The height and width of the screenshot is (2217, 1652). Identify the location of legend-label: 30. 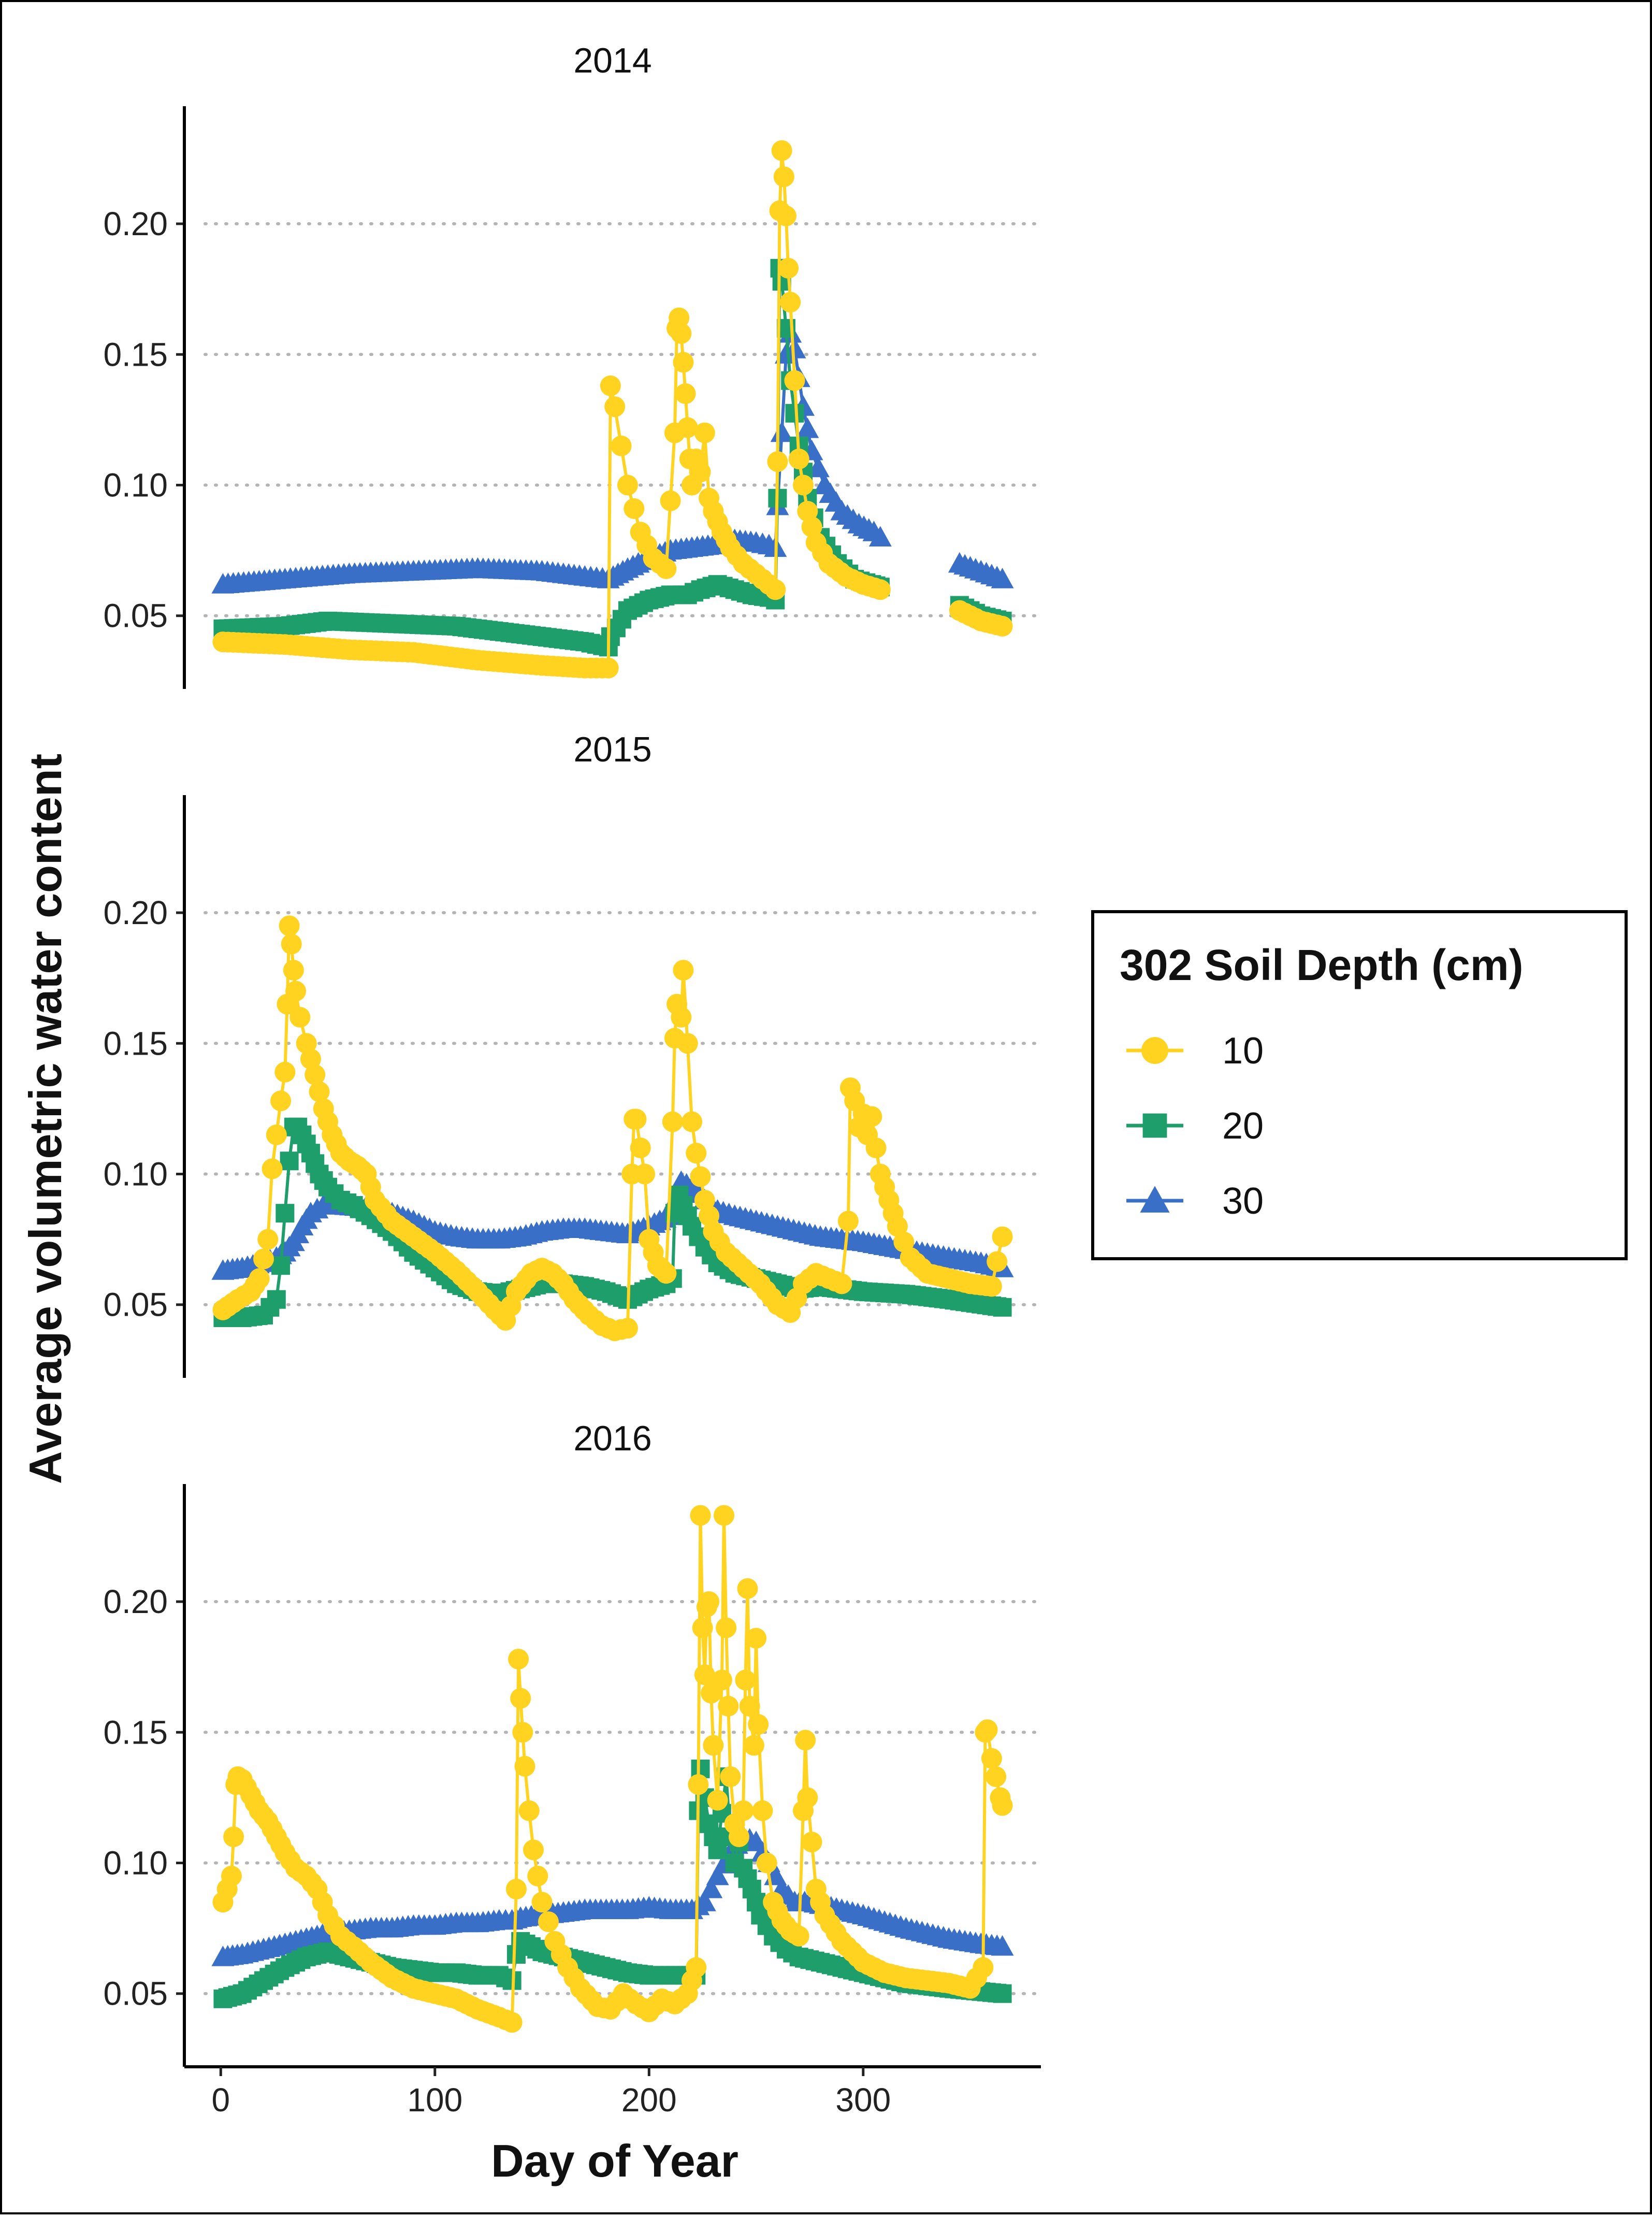
(1243, 1201).